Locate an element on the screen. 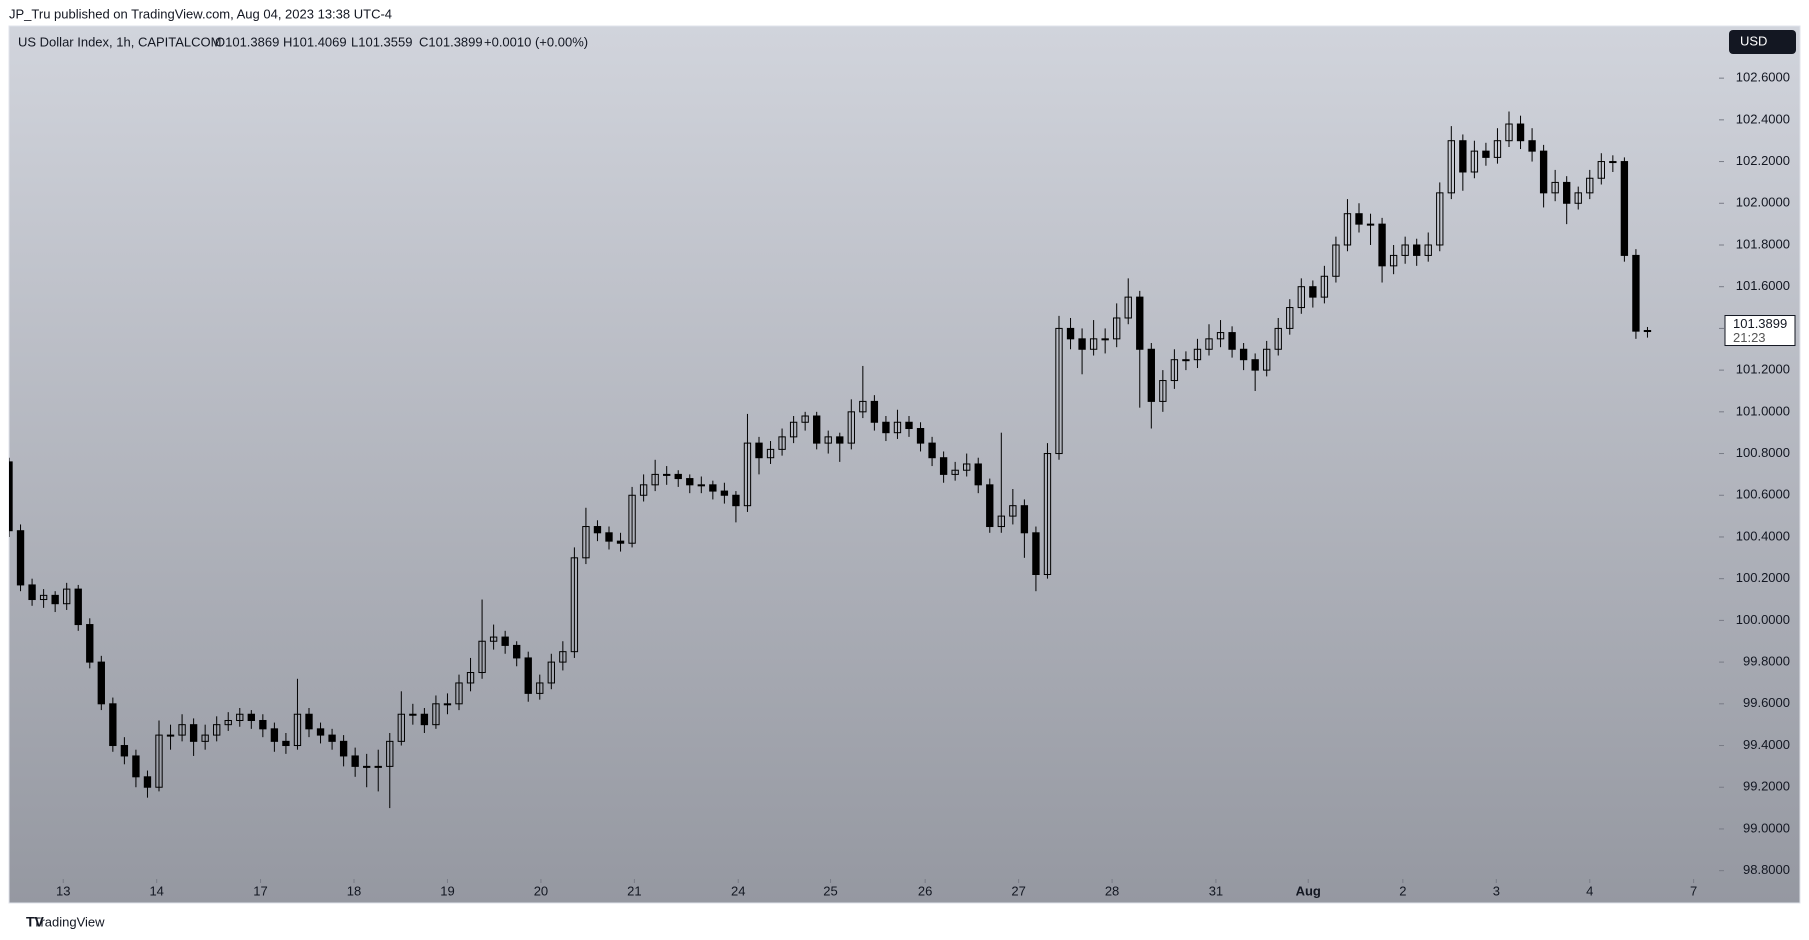 The width and height of the screenshot is (1809, 940). y-tick-label: 101.2000 is located at coordinates (1763, 369).